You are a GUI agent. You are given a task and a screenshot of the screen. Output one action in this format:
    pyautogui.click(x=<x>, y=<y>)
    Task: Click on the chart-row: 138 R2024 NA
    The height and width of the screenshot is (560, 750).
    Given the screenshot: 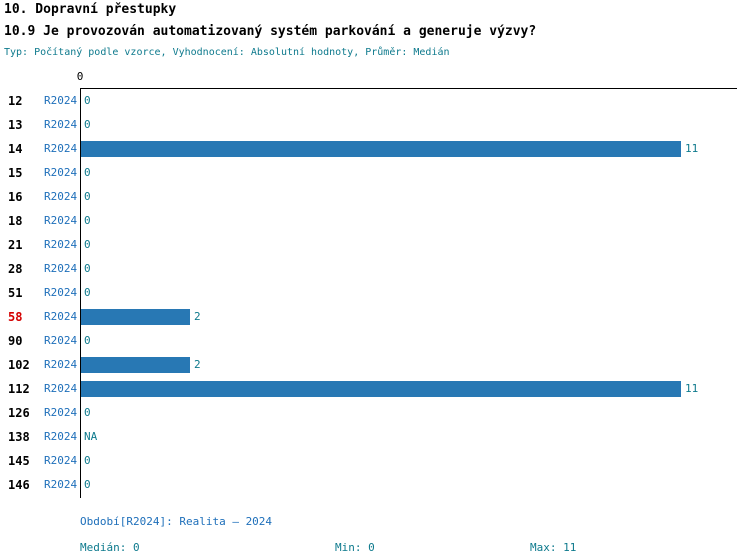 What is the action you would take?
    pyautogui.click(x=375, y=437)
    